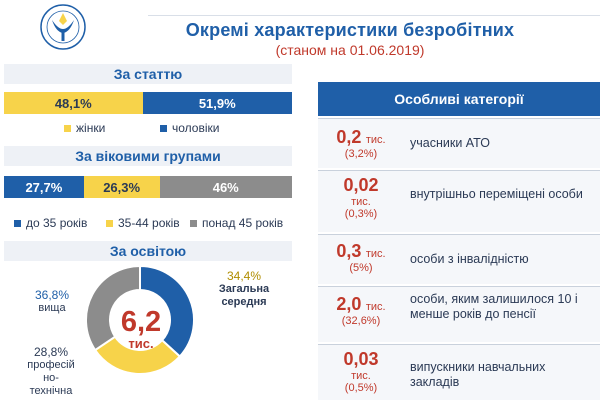 The height and width of the screenshot is (400, 600). What do you see at coordinates (51, 378) in the screenshot?
I see `education-vocational-line-2: но-` at bounding box center [51, 378].